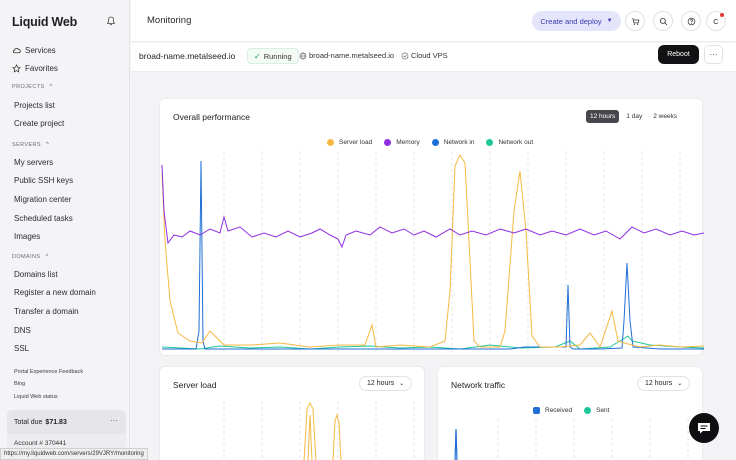 The width and height of the screenshot is (736, 460). Describe the element at coordinates (22, 330) in the screenshot. I see `sidebar-item-dns: DNS` at that location.